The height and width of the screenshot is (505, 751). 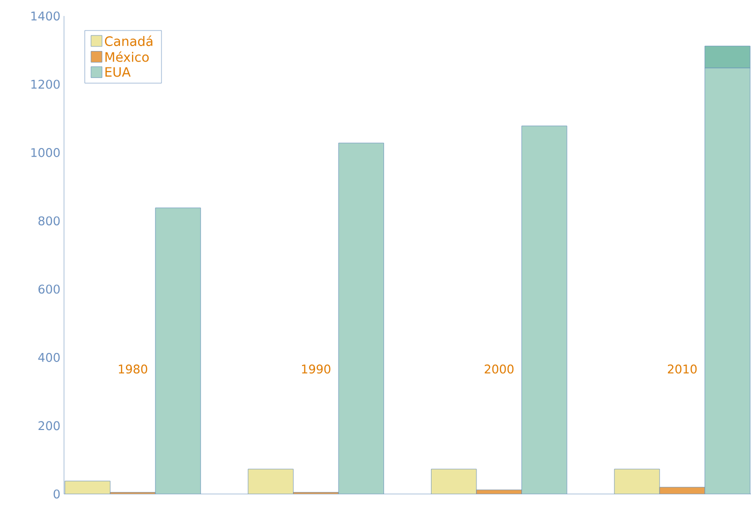 What do you see at coordinates (49, 425) in the screenshot?
I see `y-tick-label: 200` at bounding box center [49, 425].